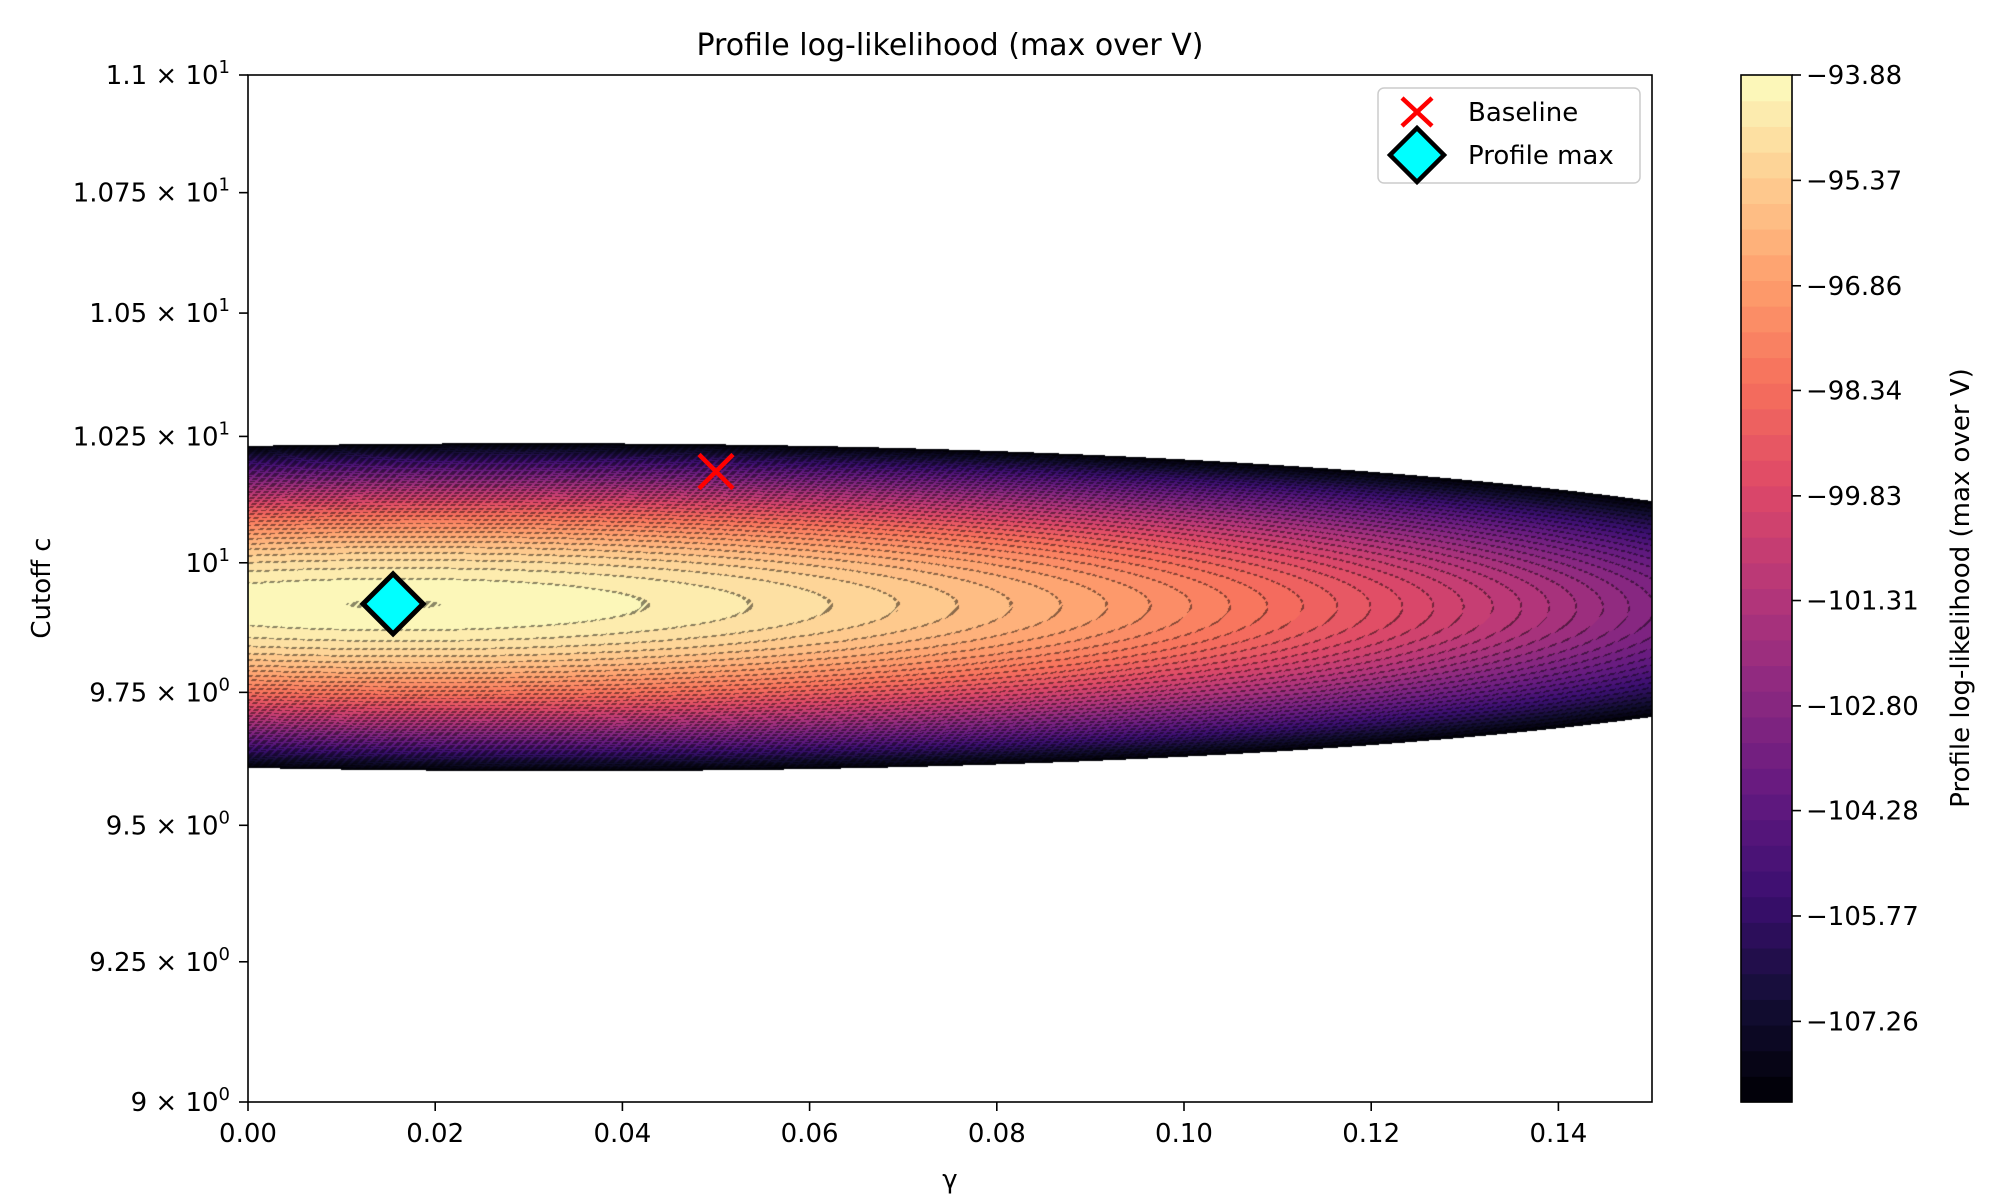 The width and height of the screenshot is (2000, 1200). Describe the element at coordinates (393, 604) in the screenshot. I see `profile-max-marker` at that location.